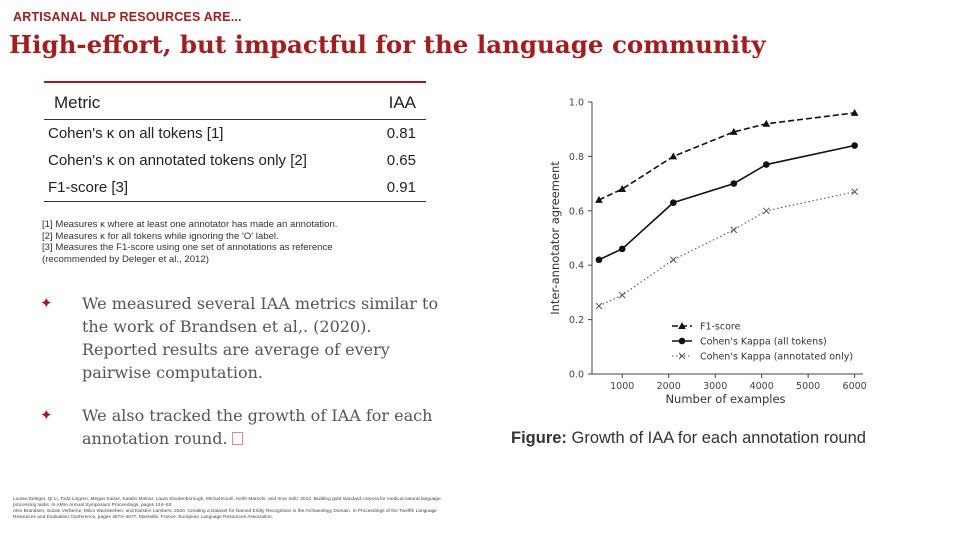 The height and width of the screenshot is (540, 960). I want to click on iaa-cell: 0.91, so click(396, 188).